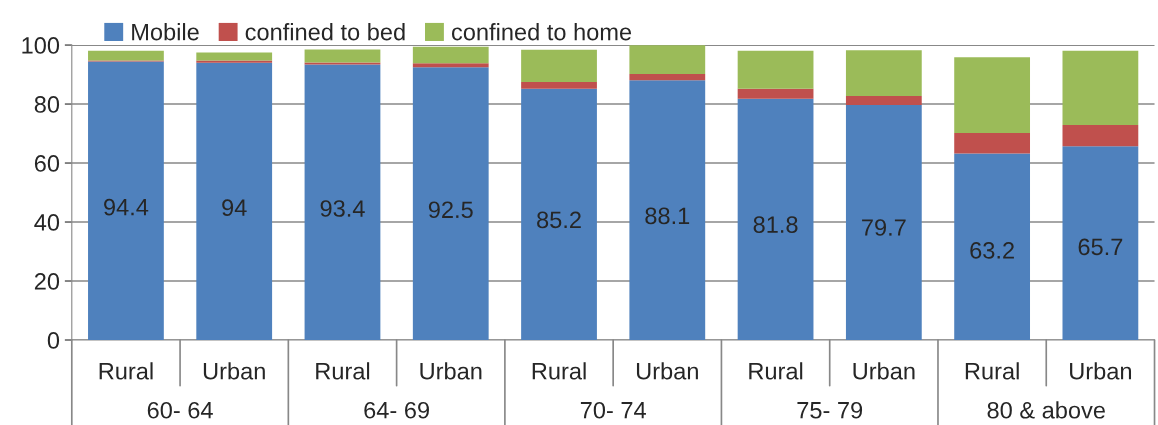 Image resolution: width=1158 pixels, height=425 pixels. What do you see at coordinates (325, 32) in the screenshot?
I see `legend-label: confined to bed` at bounding box center [325, 32].